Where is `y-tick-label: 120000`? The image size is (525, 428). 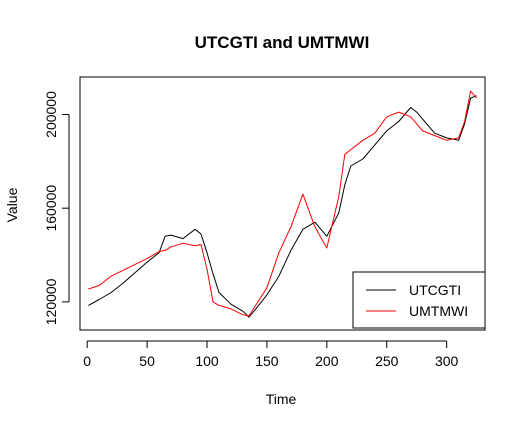 y-tick-label: 120000 is located at coordinates (51, 301).